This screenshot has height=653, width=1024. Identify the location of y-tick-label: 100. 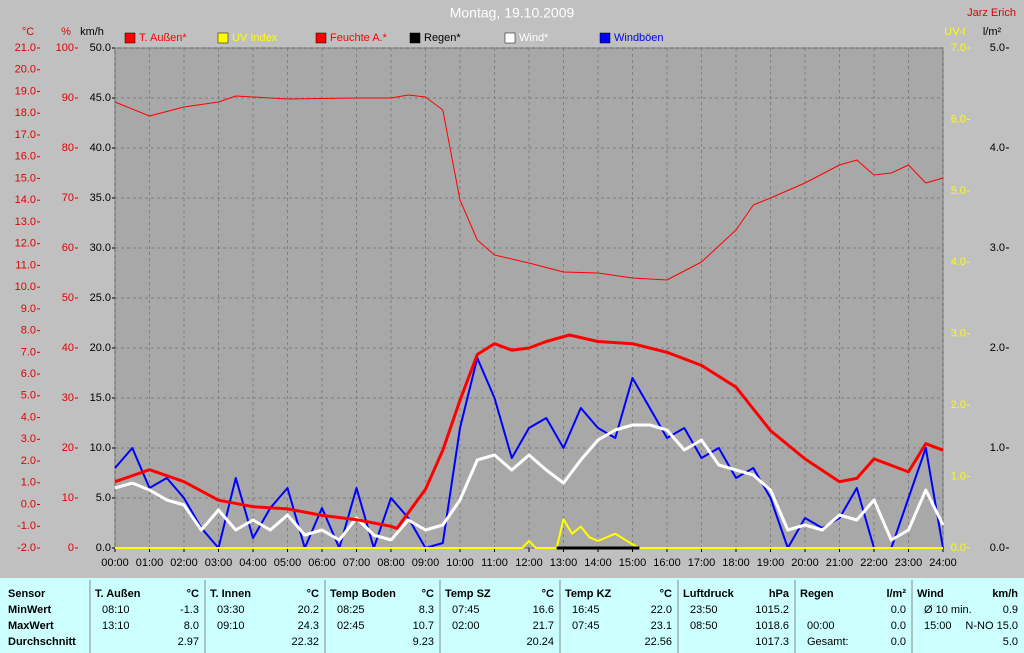
(65, 48).